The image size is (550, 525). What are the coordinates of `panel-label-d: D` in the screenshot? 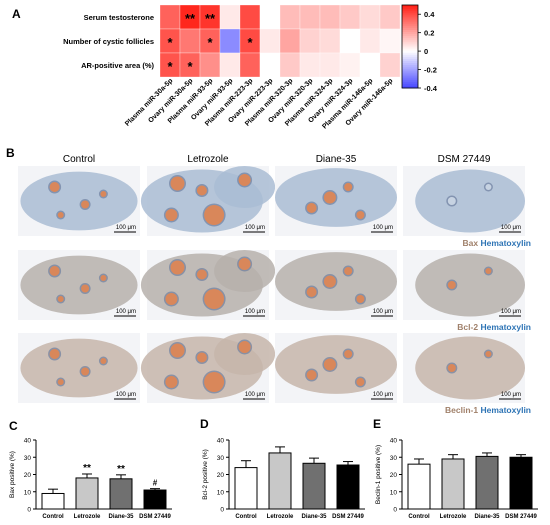 It's located at (204, 424).